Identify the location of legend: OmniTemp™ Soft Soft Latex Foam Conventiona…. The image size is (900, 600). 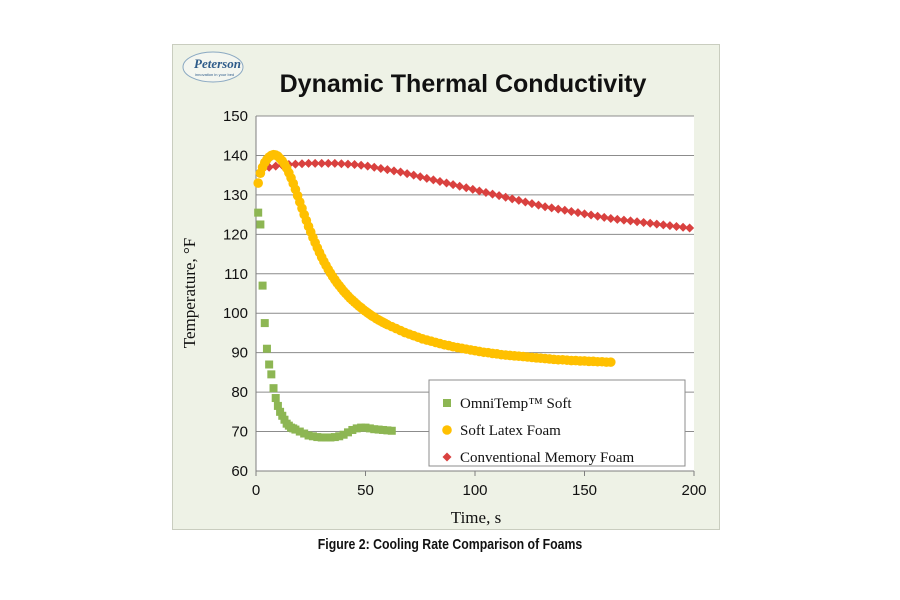
(557, 423).